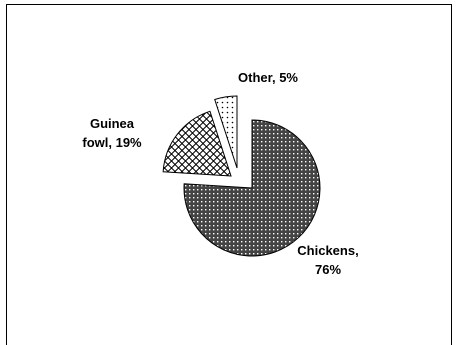 This screenshot has height=345, width=459. I want to click on pie-slice-other, so click(226, 132).